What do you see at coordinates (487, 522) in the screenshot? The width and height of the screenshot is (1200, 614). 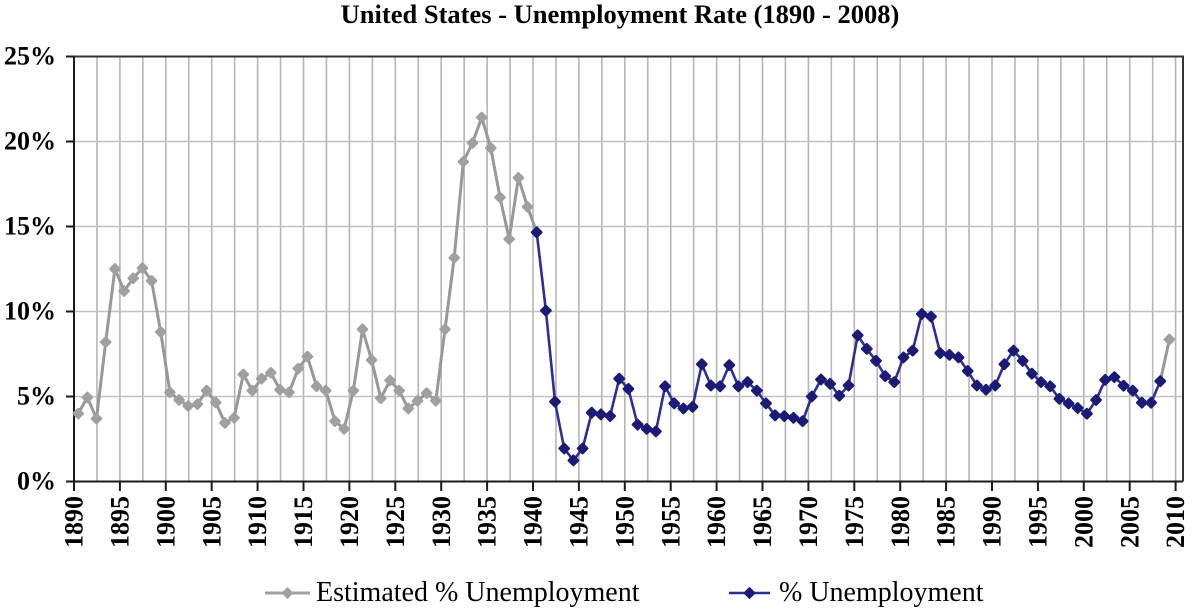 I see `svg-text: 1935` at bounding box center [487, 522].